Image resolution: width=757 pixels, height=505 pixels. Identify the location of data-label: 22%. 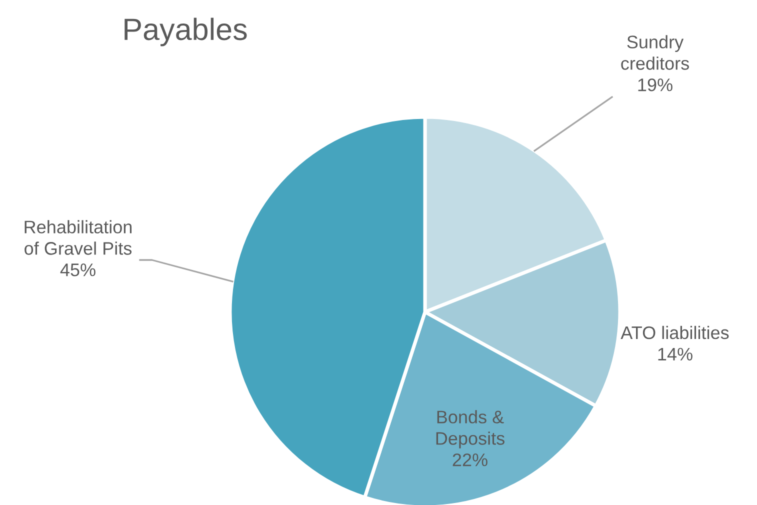
(470, 459).